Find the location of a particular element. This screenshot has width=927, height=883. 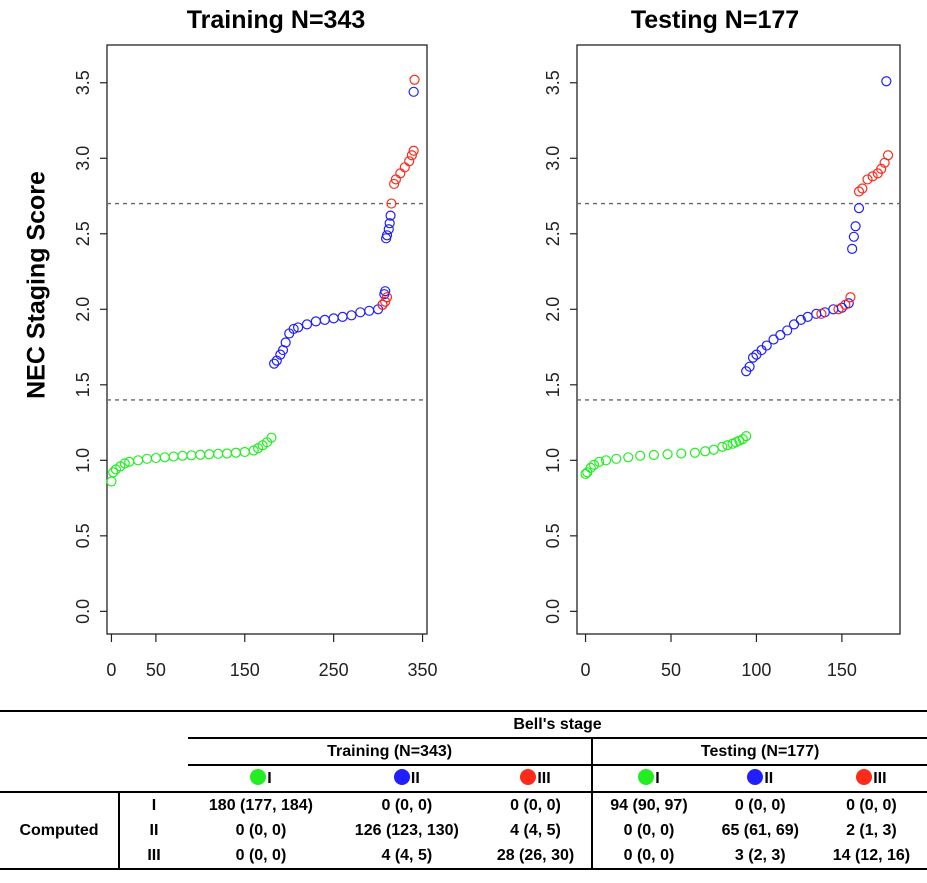

stage-legend-row: I II III I II III is located at coordinates (463, 778).